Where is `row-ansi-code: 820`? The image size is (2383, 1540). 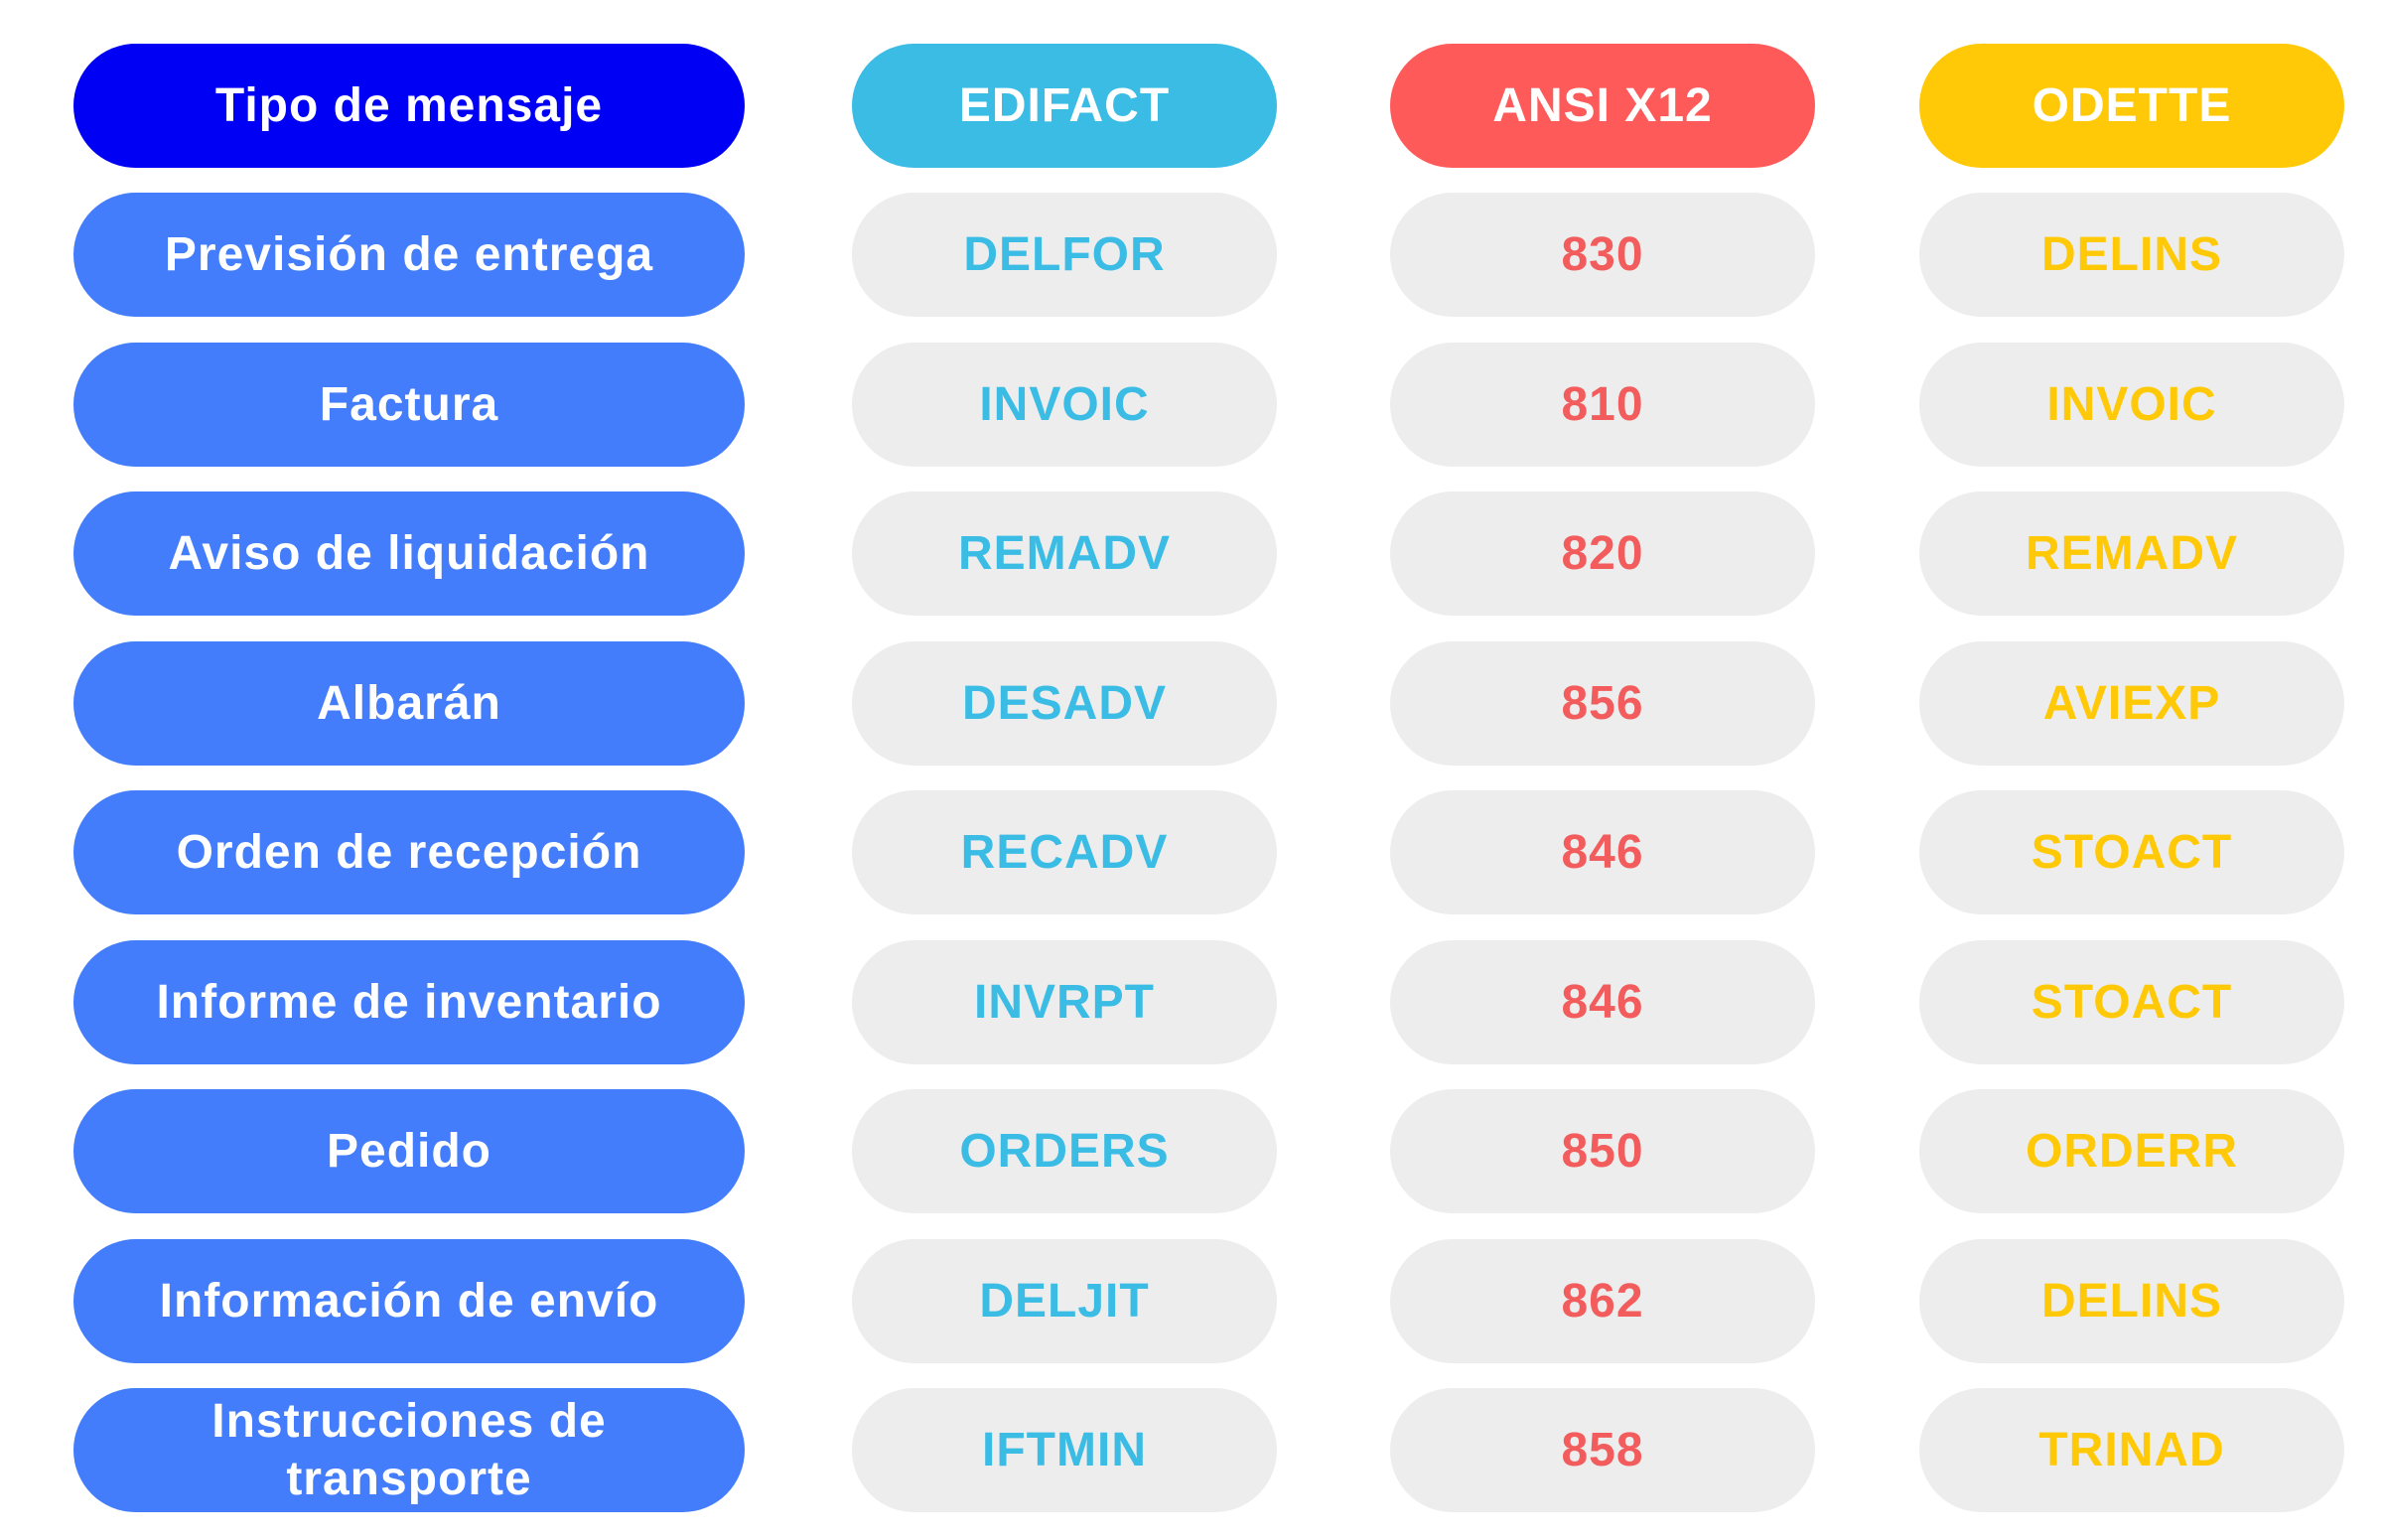 row-ansi-code: 820 is located at coordinates (1602, 553).